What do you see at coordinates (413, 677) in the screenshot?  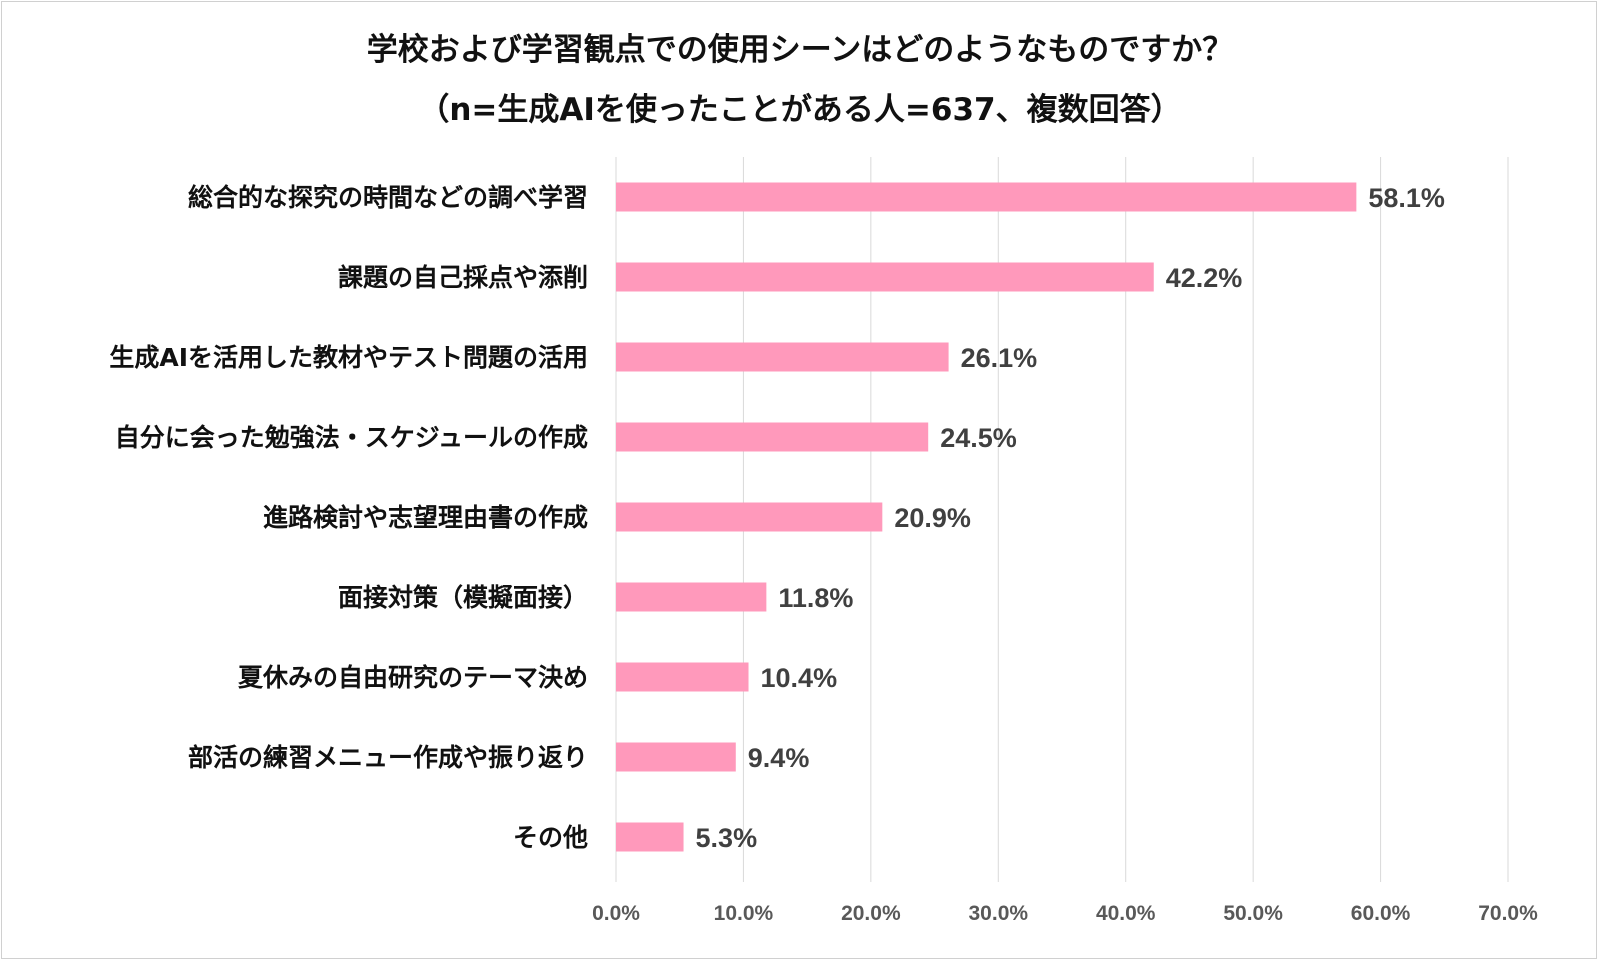 I see `category-label: 夏休みの自由研究のテーマ決め` at bounding box center [413, 677].